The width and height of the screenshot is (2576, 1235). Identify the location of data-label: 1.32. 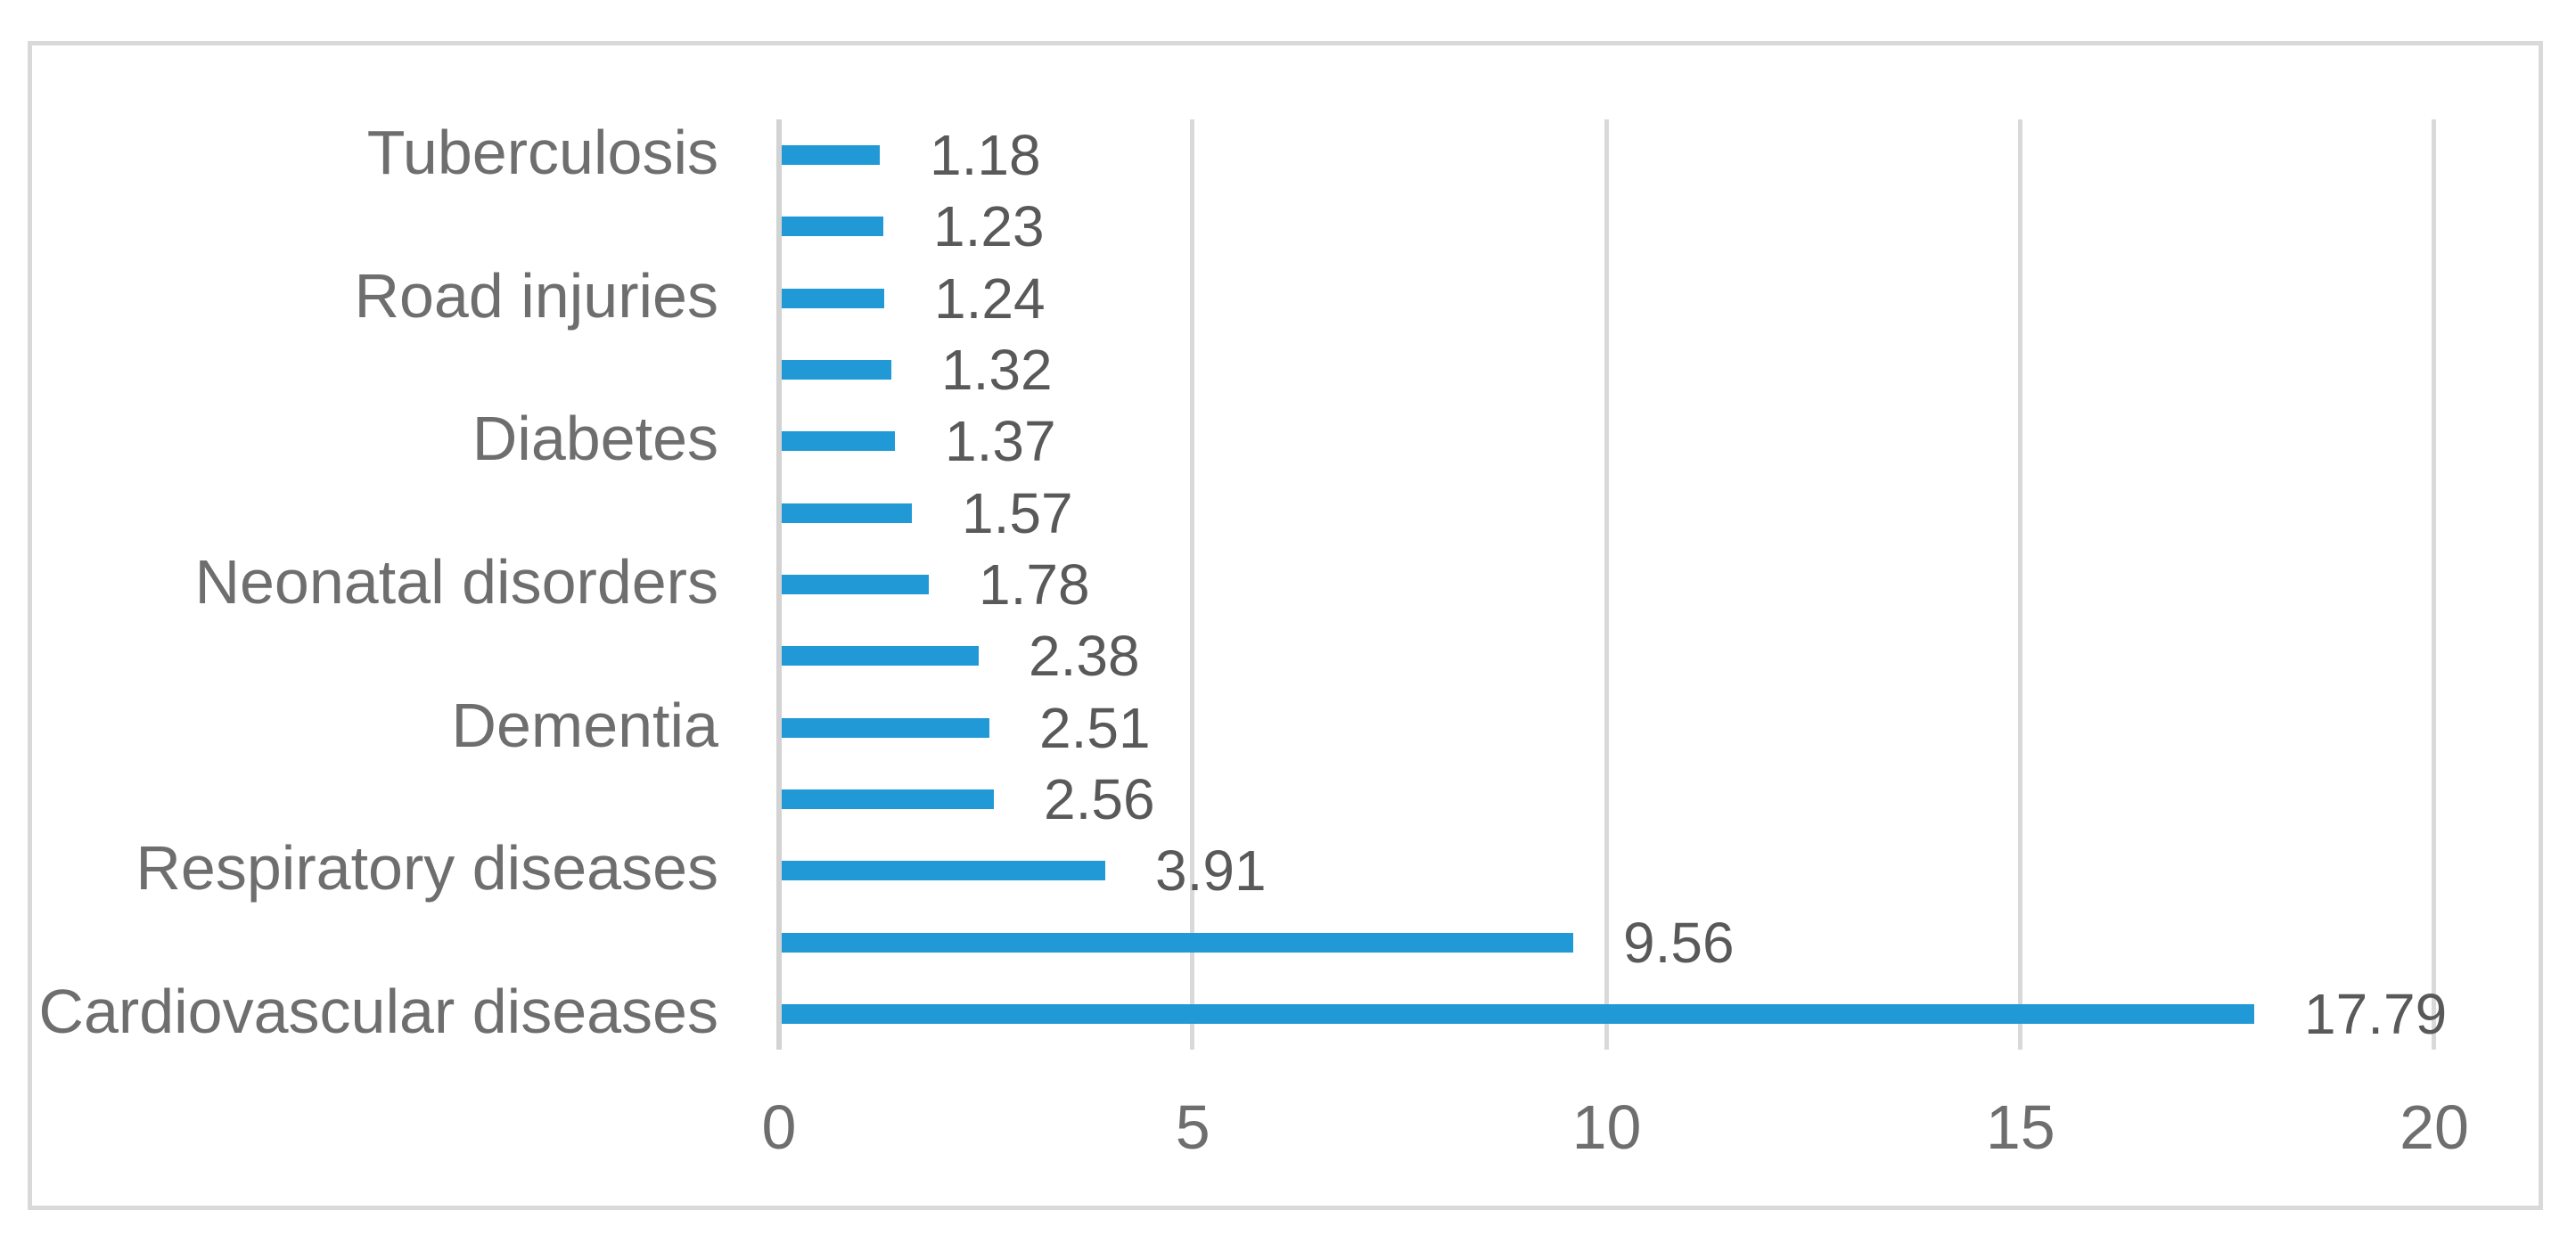
(997, 370).